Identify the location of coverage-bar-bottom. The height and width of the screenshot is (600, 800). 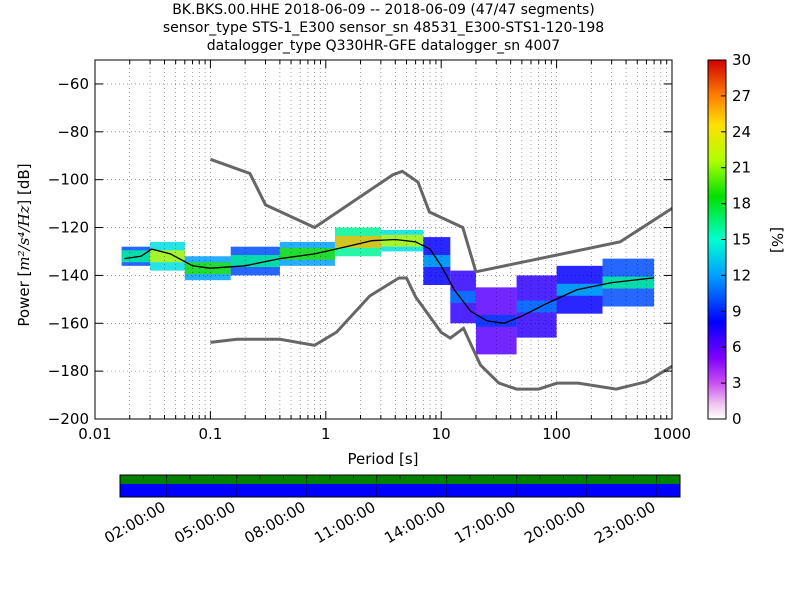
(400, 490).